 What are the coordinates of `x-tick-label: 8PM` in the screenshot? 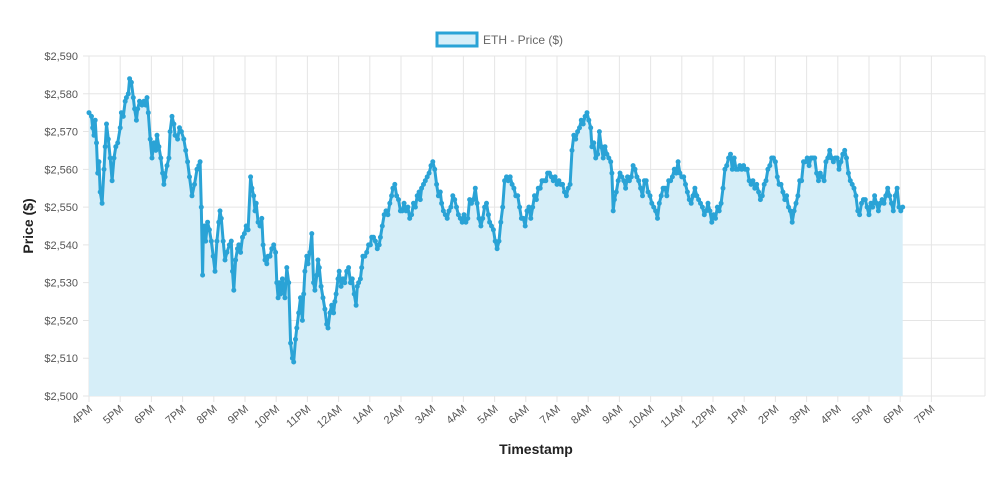 It's located at (207, 415).